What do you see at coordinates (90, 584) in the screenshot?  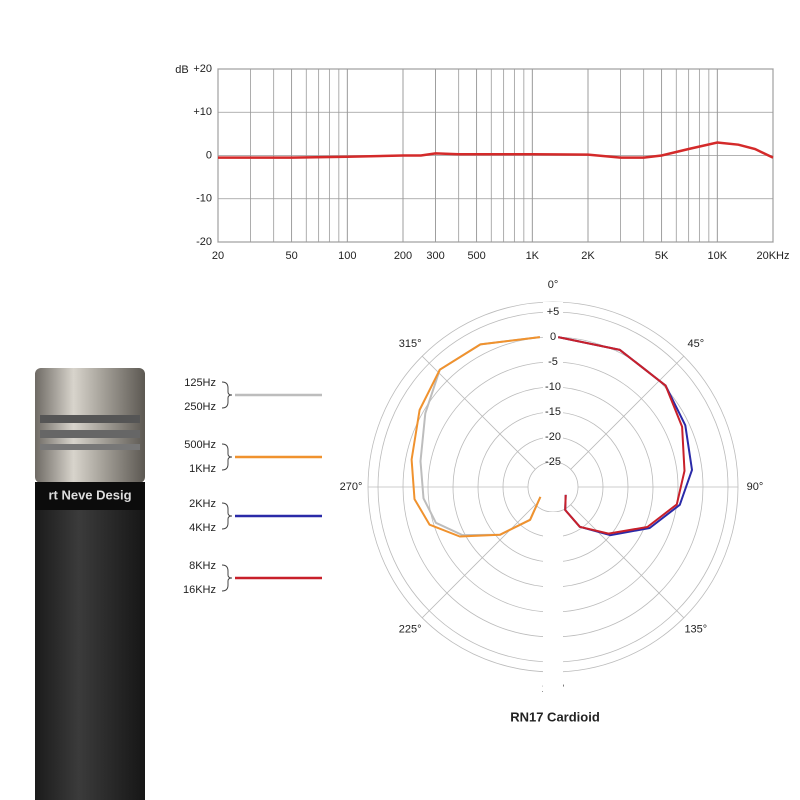 I see `microphone-photo: rt Neve Desig` at bounding box center [90, 584].